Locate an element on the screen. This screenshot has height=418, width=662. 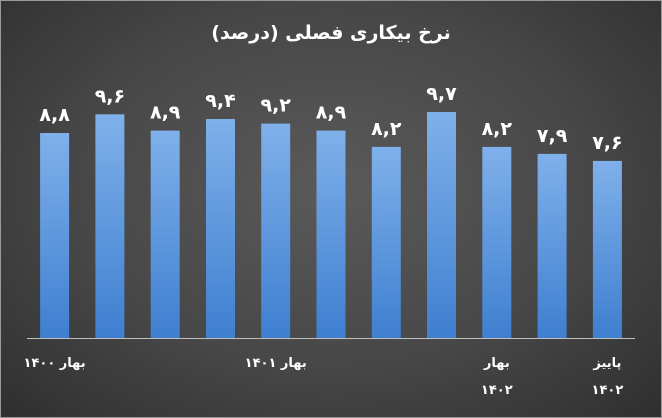
bar-value-label: ۹,۶ is located at coordinates (110, 96).